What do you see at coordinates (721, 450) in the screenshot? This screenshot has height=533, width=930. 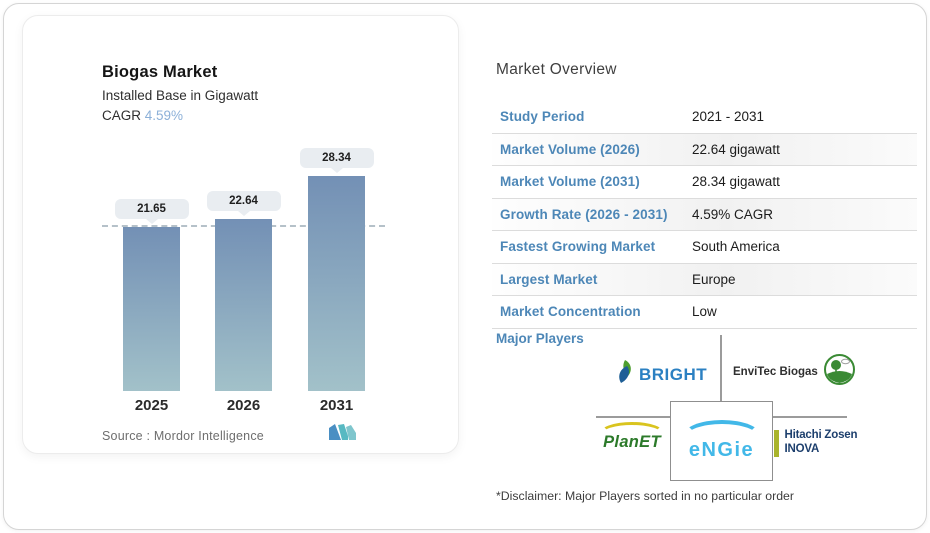 I see `engie-wordmark: eNGie` at bounding box center [721, 450].